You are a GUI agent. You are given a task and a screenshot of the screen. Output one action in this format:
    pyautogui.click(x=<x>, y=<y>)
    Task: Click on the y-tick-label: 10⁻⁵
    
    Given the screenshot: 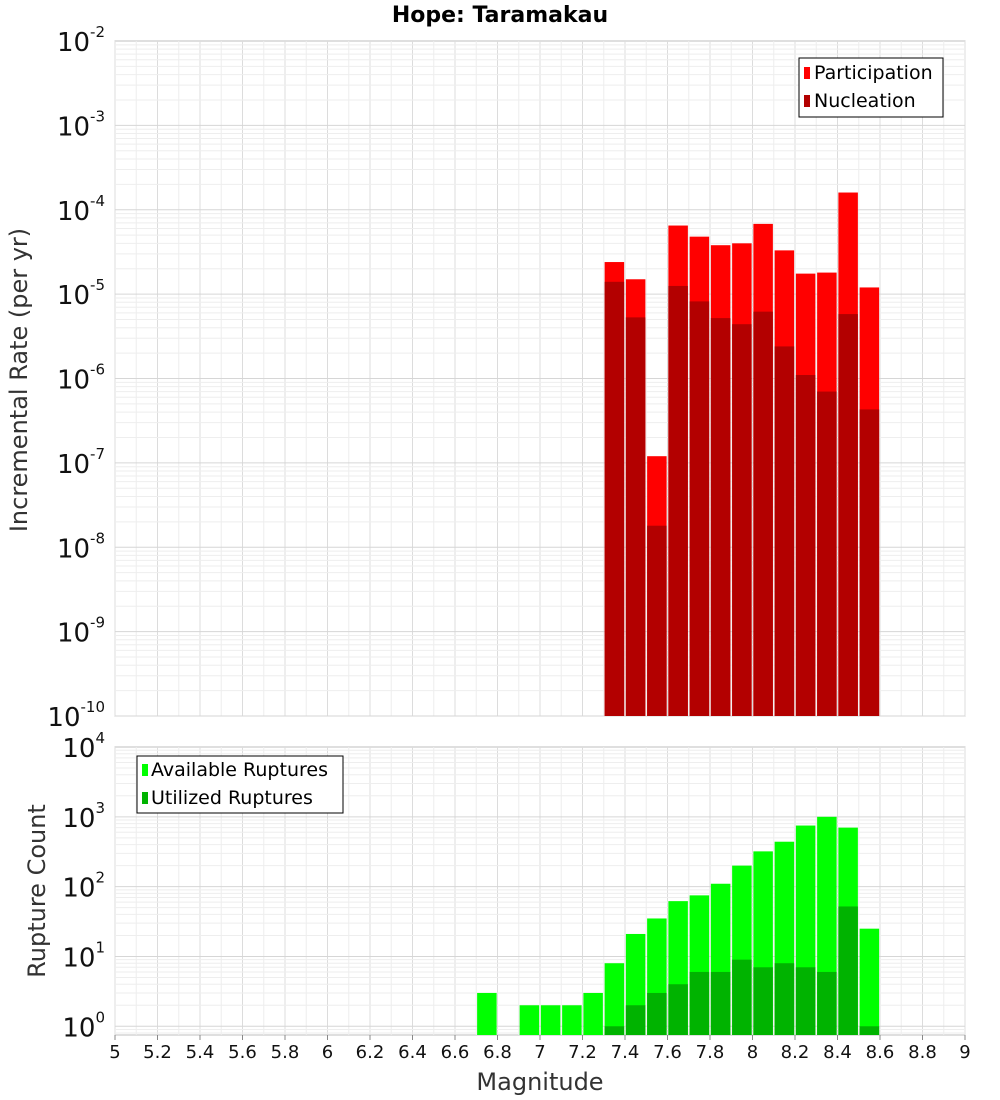 What is the action you would take?
    pyautogui.click(x=81, y=293)
    